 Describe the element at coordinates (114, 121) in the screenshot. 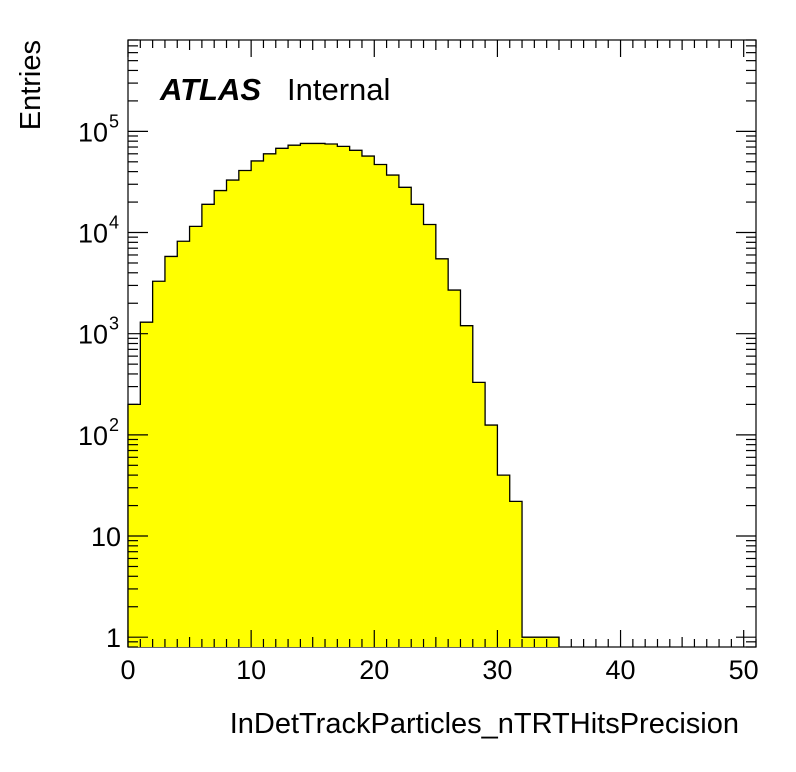

I see `y-tick-exponent: 5` at that location.